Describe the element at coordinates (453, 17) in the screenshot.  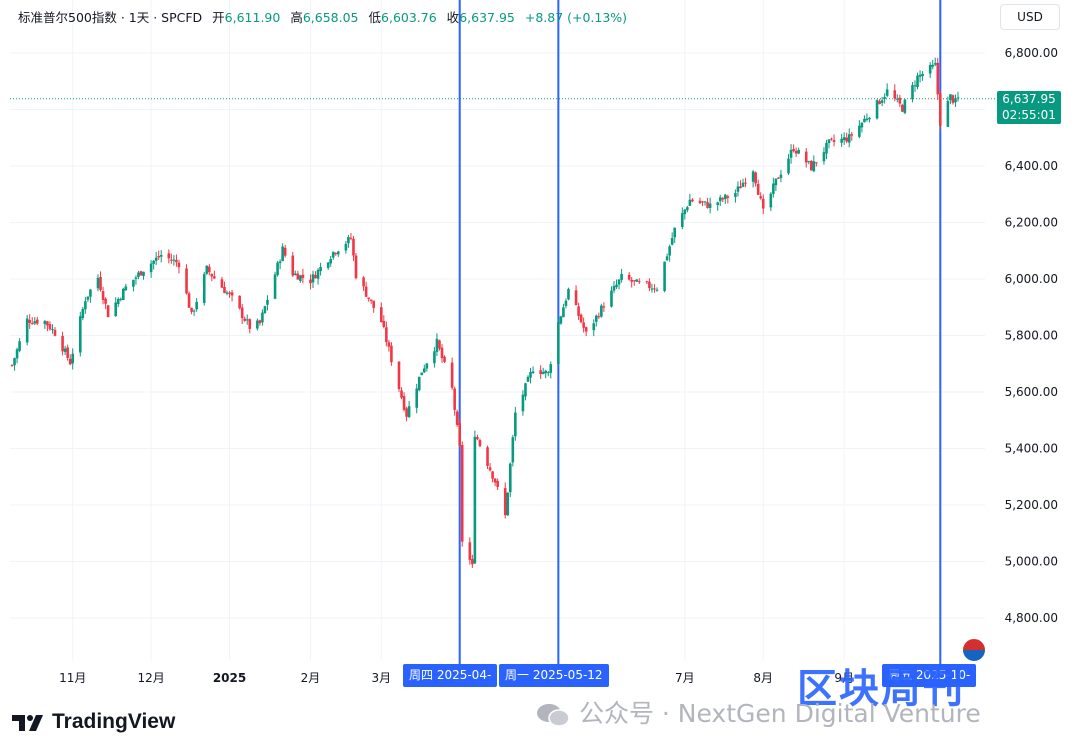
I see `close-label: 收` at that location.